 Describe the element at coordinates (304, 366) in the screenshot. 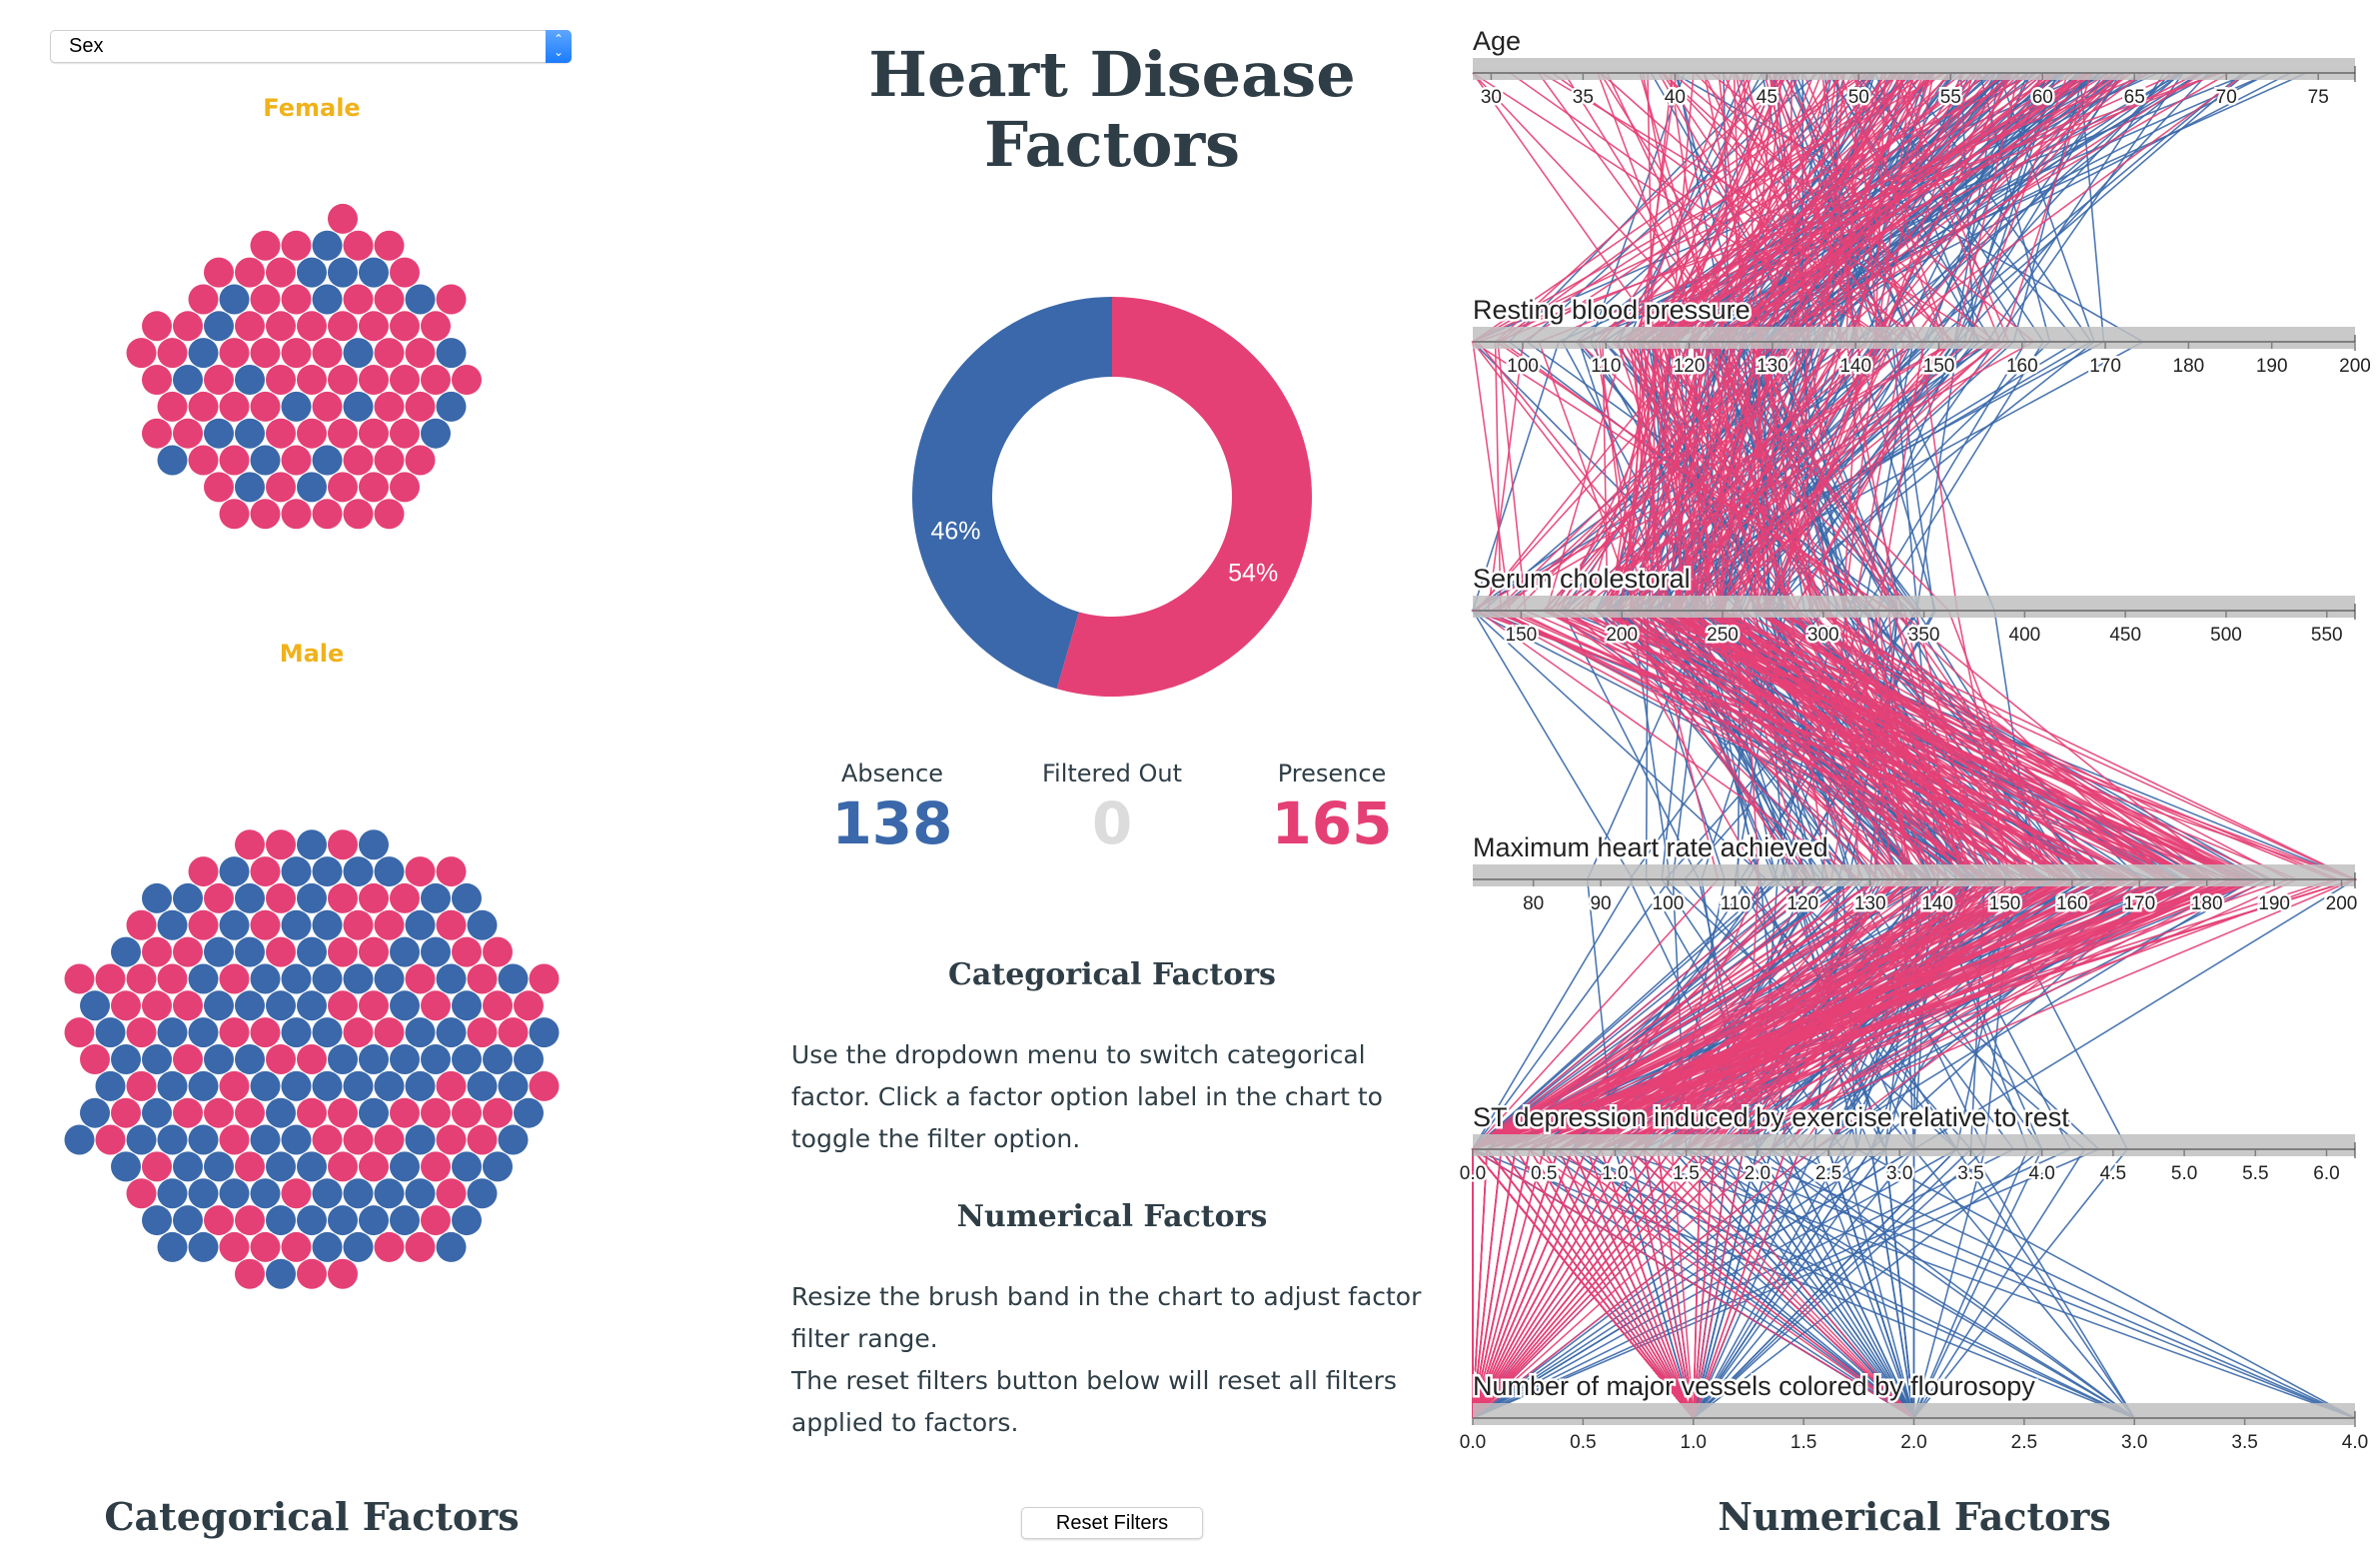

I see `bubble-cluster-female` at that location.